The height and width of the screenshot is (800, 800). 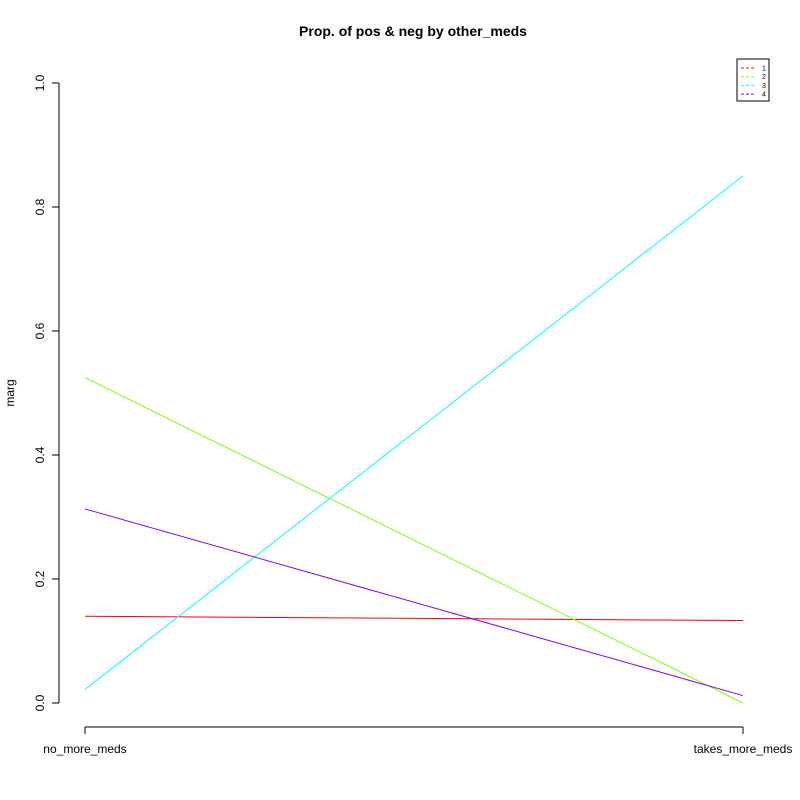 I want to click on legend-label-4: 4, so click(x=764, y=95).